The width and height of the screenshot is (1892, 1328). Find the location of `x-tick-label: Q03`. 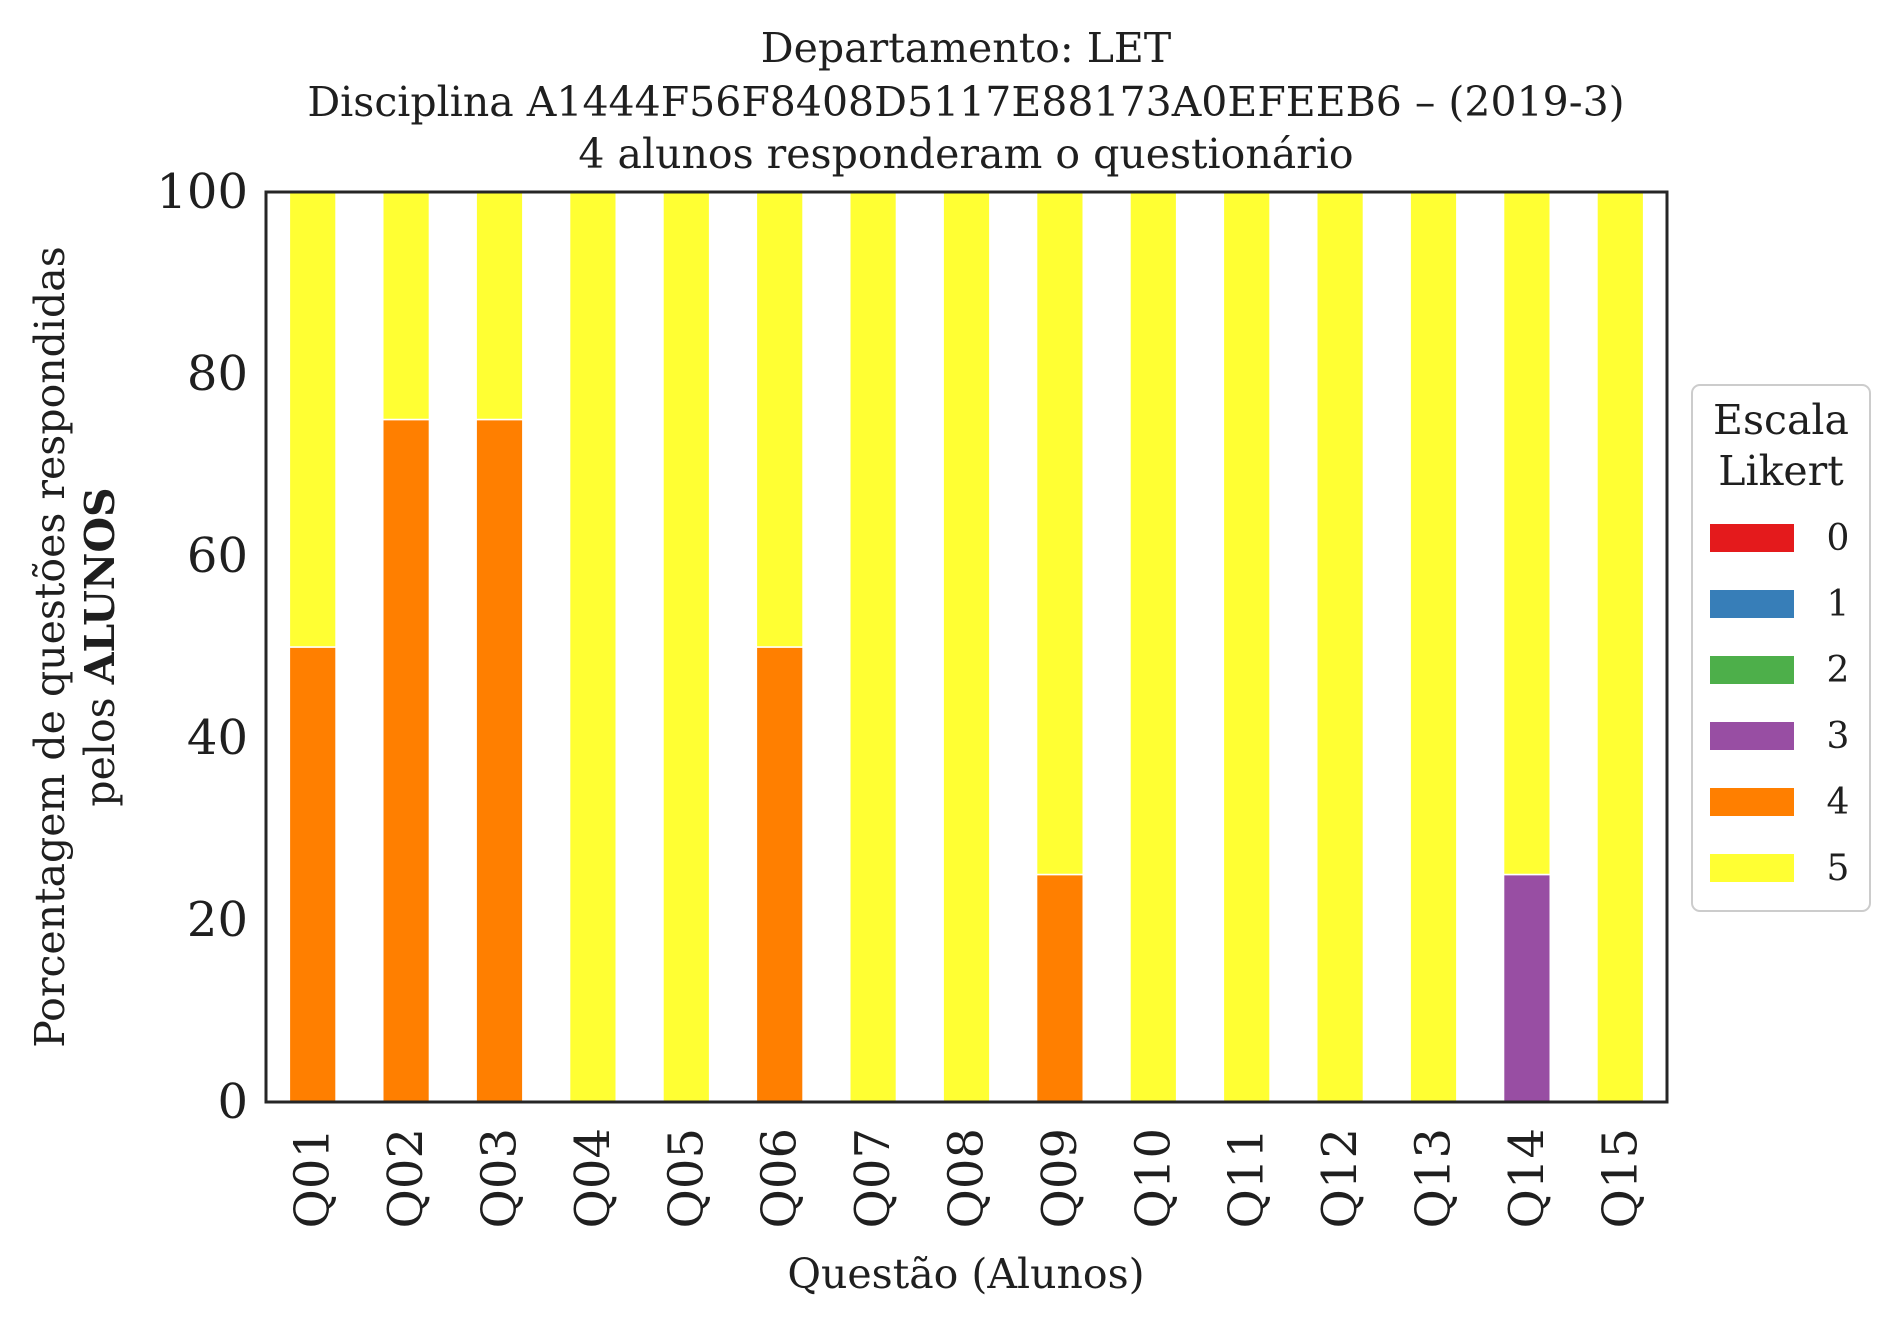

x-tick-label: Q03 is located at coordinates (500, 1178).